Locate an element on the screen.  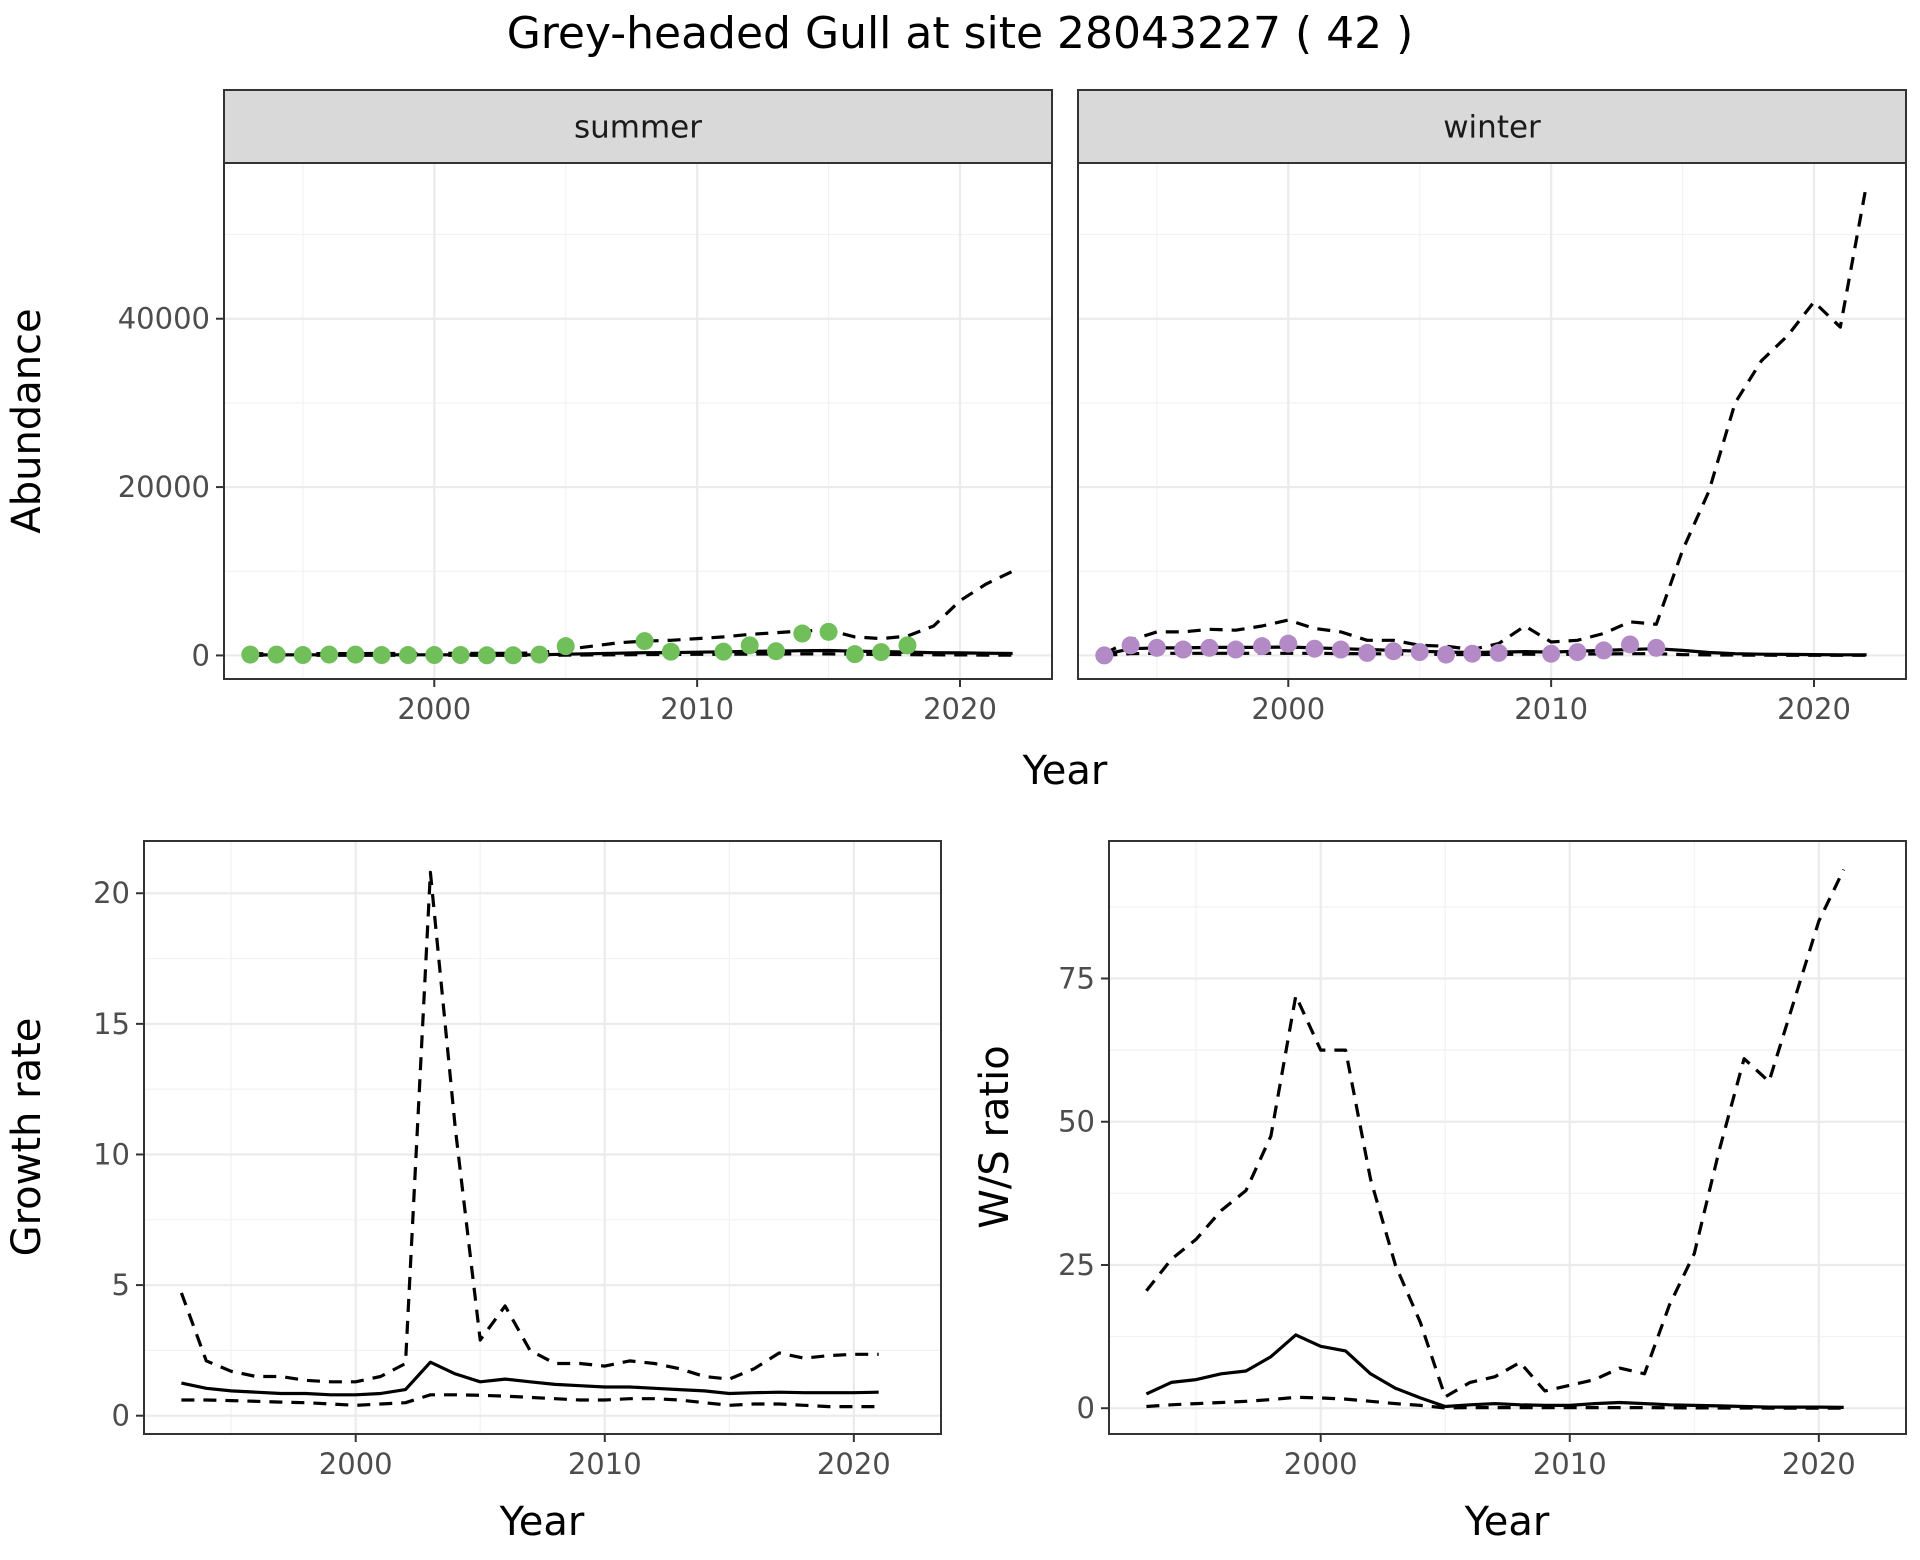
y-tick-label: 5 is located at coordinates (121, 1285).